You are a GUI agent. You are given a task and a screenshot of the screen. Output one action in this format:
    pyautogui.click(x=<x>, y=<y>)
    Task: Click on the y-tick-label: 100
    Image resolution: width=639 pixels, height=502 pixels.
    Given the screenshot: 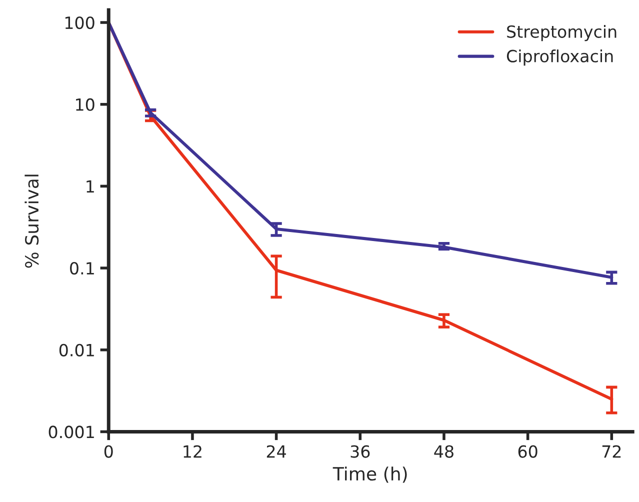 What is the action you would take?
    pyautogui.click(x=79, y=23)
    